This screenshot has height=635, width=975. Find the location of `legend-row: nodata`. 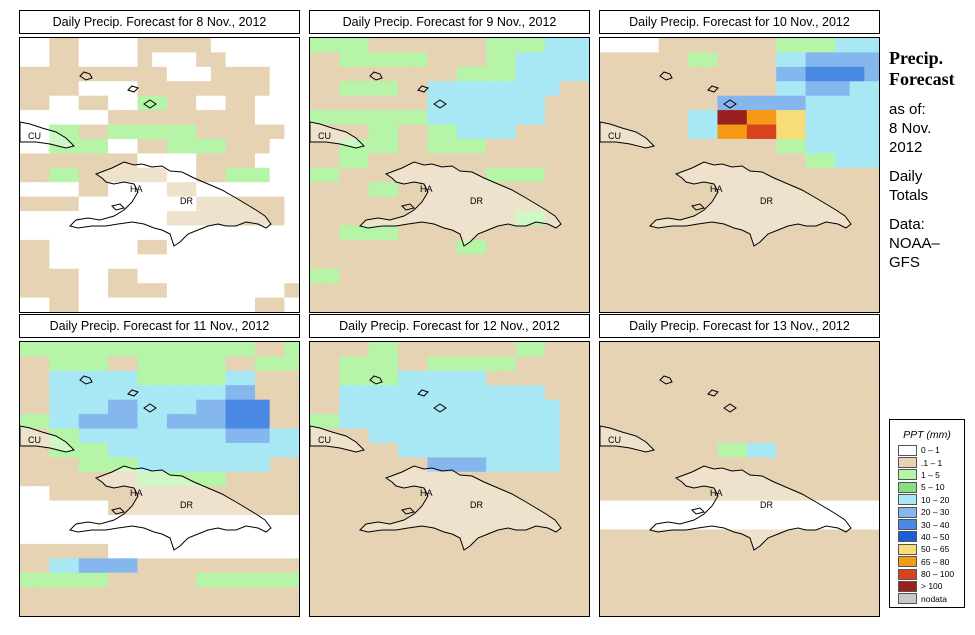

legend-row: nodata is located at coordinates (931, 599).